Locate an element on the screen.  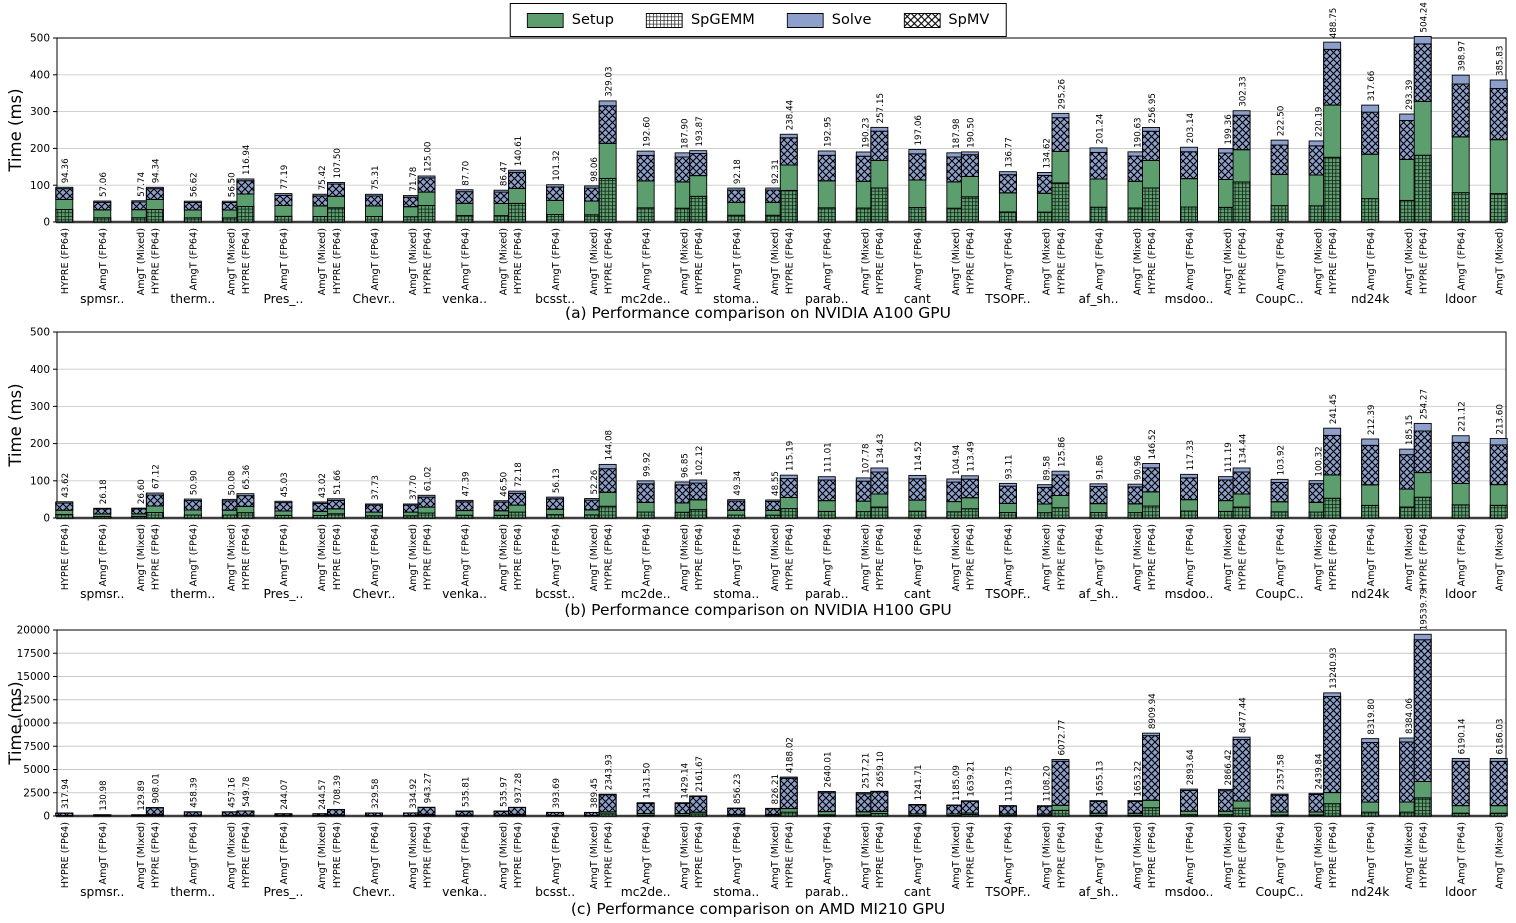
svg-text: 8384.06 is located at coordinates (1410, 716).